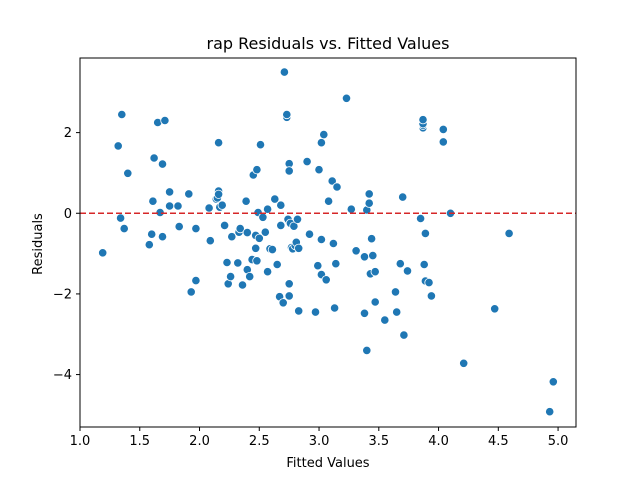  What do you see at coordinates (68, 133) in the screenshot?
I see `y-tick-label: 2` at bounding box center [68, 133].